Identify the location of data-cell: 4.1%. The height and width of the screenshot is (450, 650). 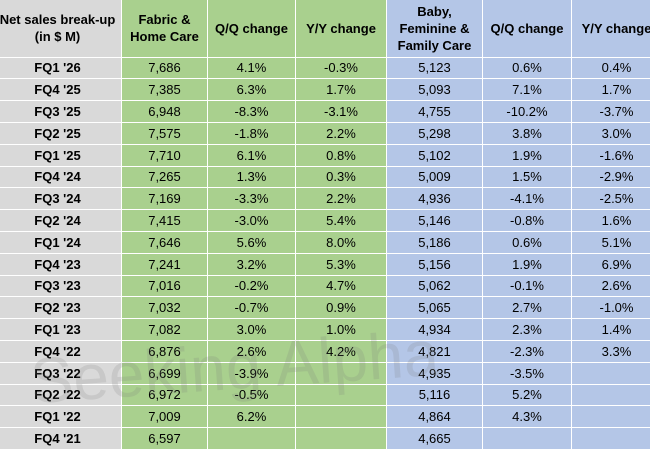
(252, 68).